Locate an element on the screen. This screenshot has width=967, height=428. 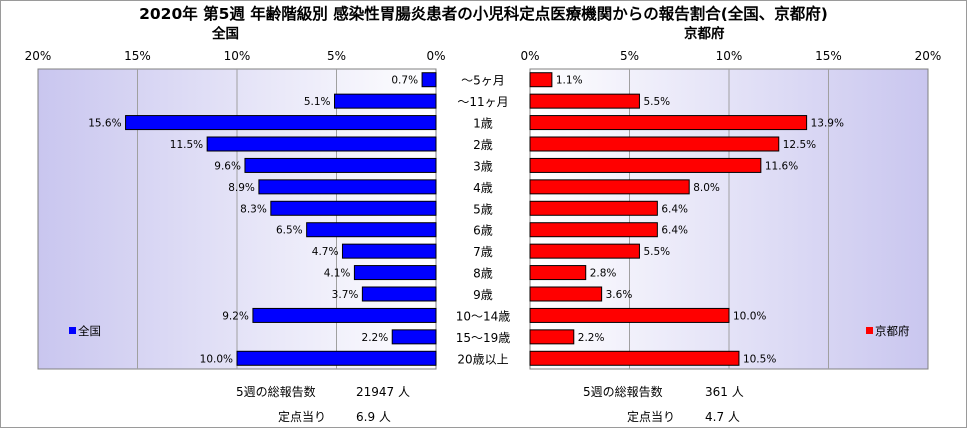
right-data-label: 8.0% is located at coordinates (706, 188).